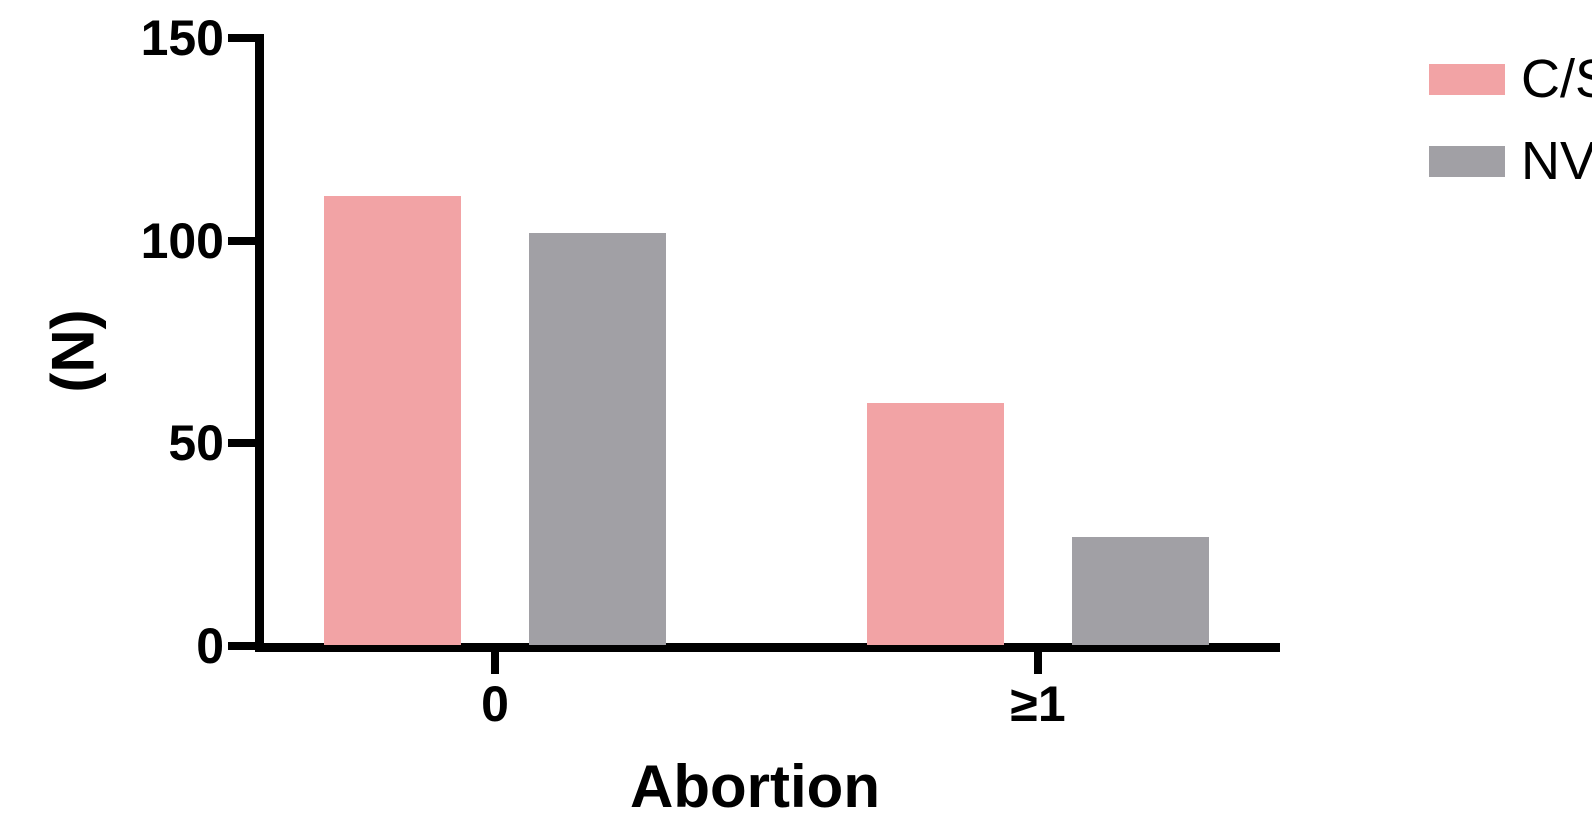 The height and width of the screenshot is (830, 1592). What do you see at coordinates (1038, 704) in the screenshot?
I see `x-tick-label-1: ≥1` at bounding box center [1038, 704].